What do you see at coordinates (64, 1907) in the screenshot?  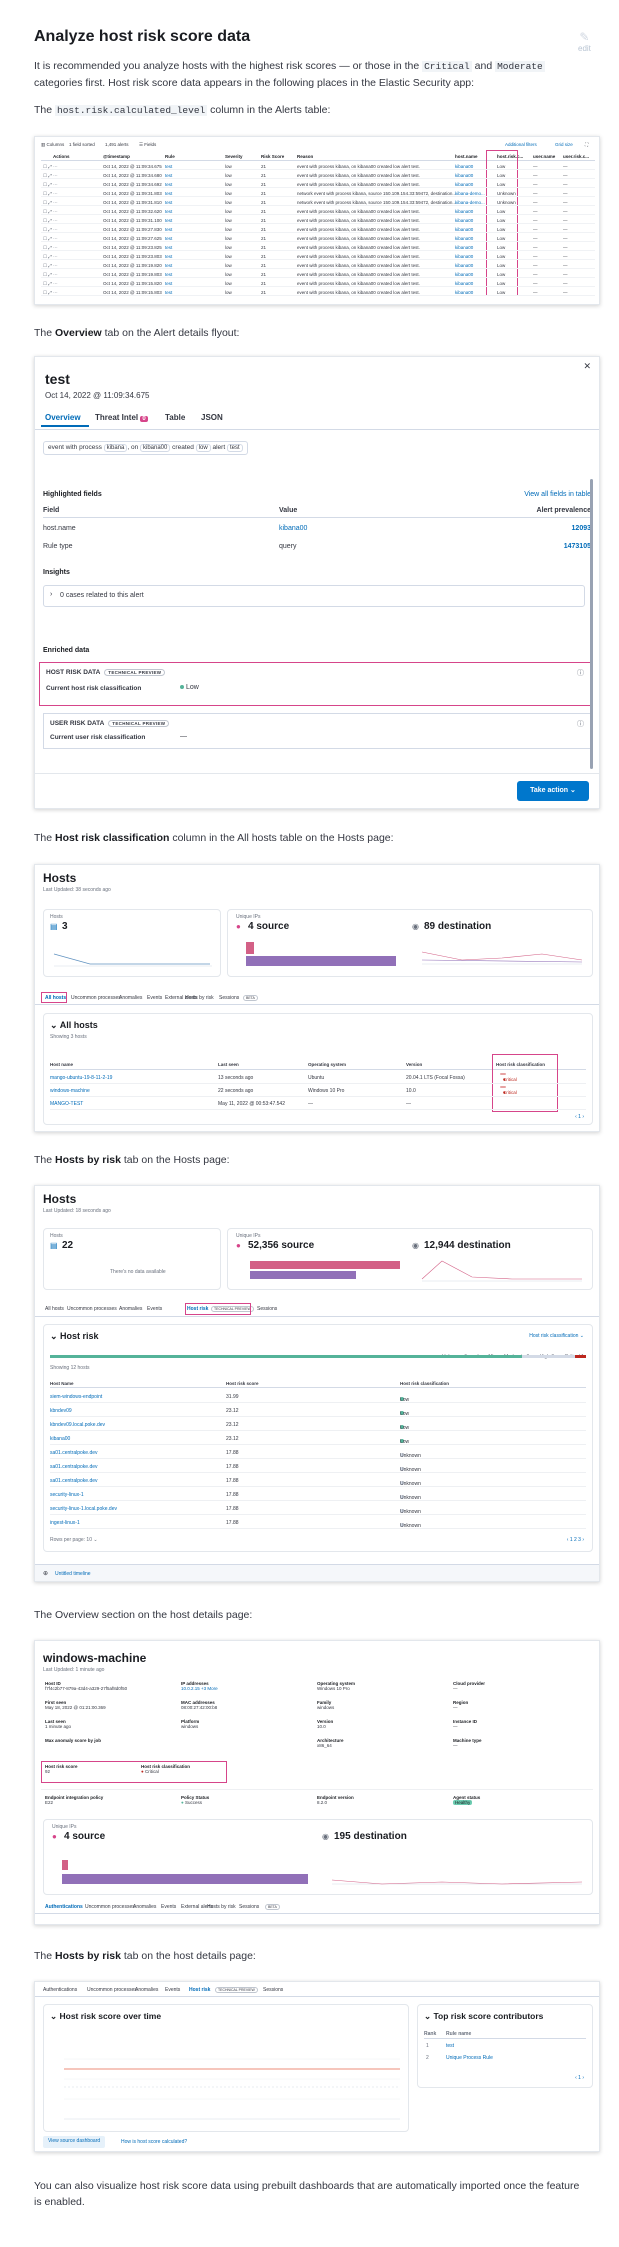 I see `subtab-item: Authentications` at bounding box center [64, 1907].